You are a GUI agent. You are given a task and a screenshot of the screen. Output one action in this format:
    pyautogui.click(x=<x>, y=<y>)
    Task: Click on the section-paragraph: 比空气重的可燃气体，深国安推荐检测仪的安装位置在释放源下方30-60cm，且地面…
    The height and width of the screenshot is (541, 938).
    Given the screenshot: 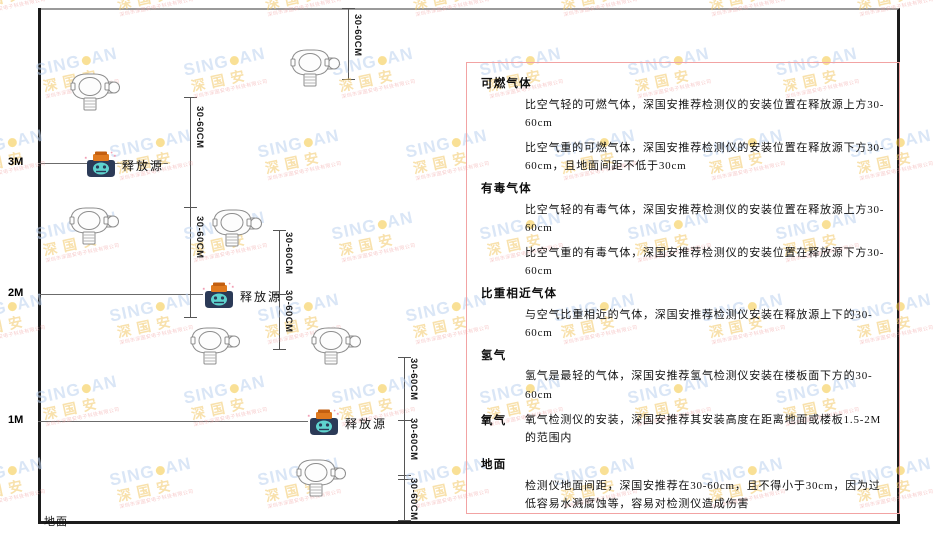 What is the action you would take?
    pyautogui.click(x=705, y=156)
    